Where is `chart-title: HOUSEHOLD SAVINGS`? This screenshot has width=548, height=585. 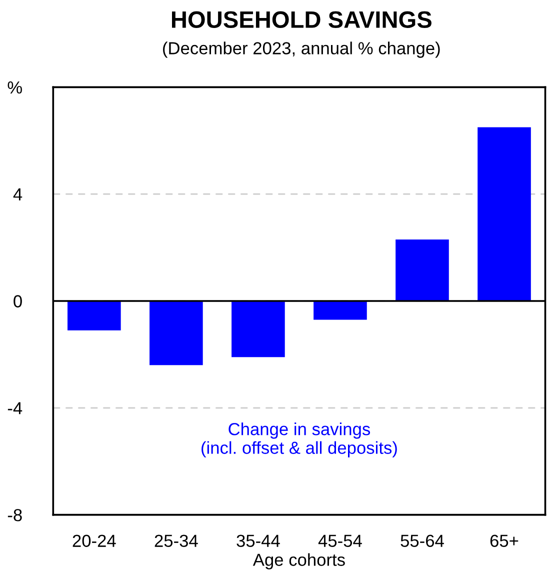
chart-title: HOUSEHOLD SAVINGS is located at coordinates (302, 19).